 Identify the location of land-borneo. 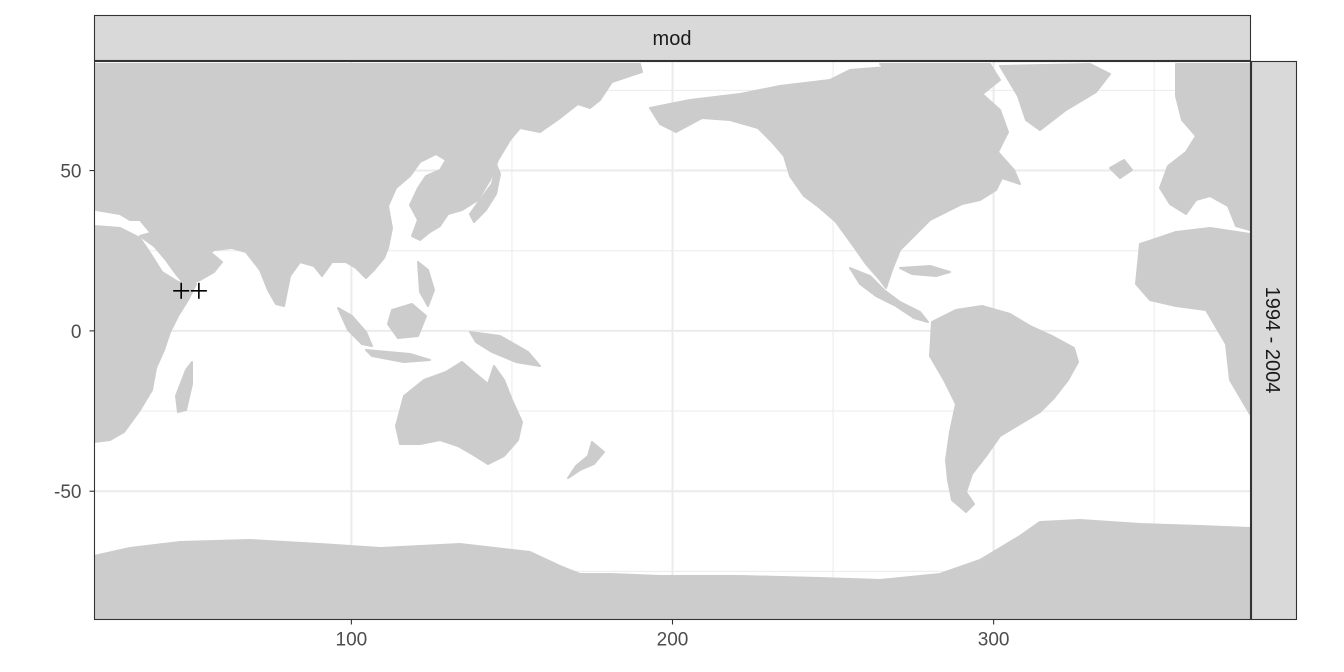
(407, 321).